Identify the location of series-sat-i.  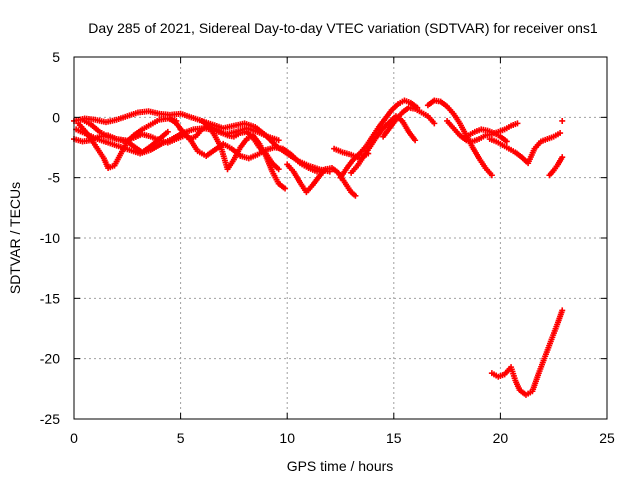
(321, 180).